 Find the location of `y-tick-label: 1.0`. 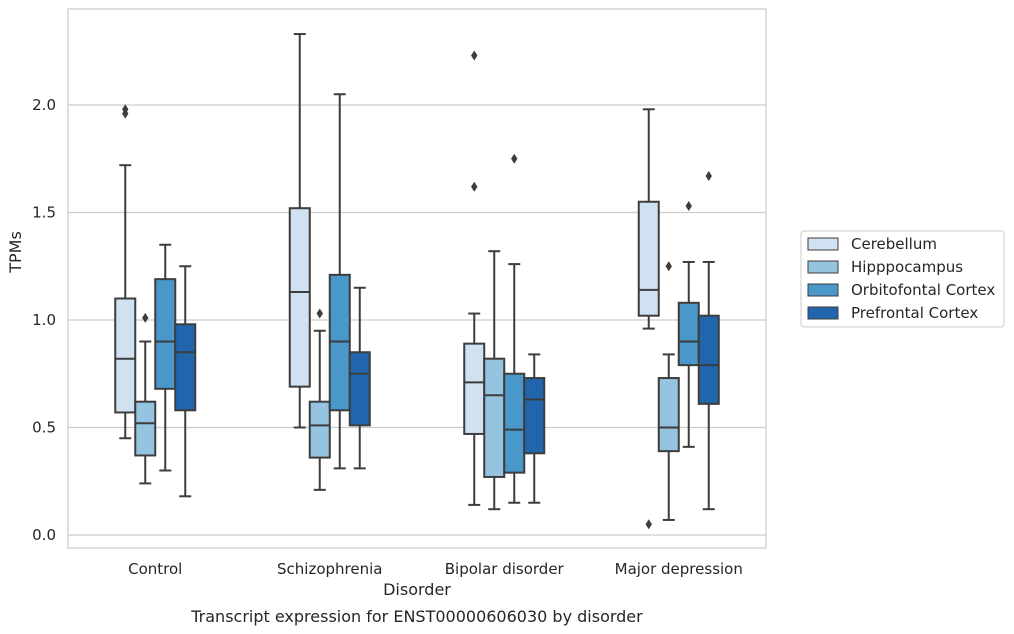

y-tick-label: 1.0 is located at coordinates (44, 320).